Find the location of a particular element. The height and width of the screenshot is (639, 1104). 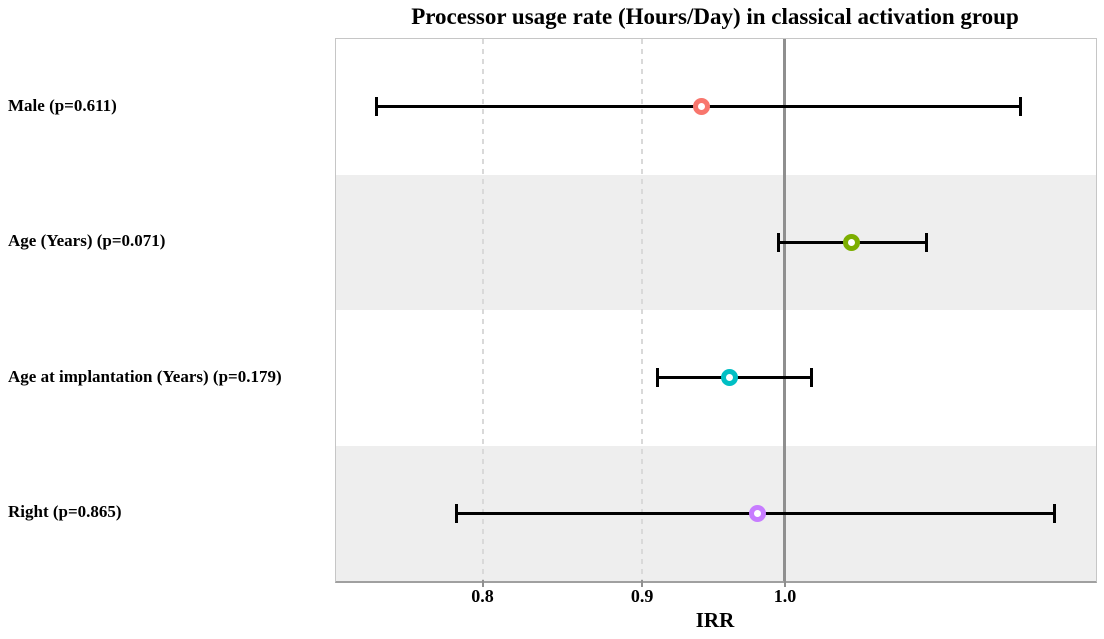

row-label: Right (p=0.865) is located at coordinates (65, 512).